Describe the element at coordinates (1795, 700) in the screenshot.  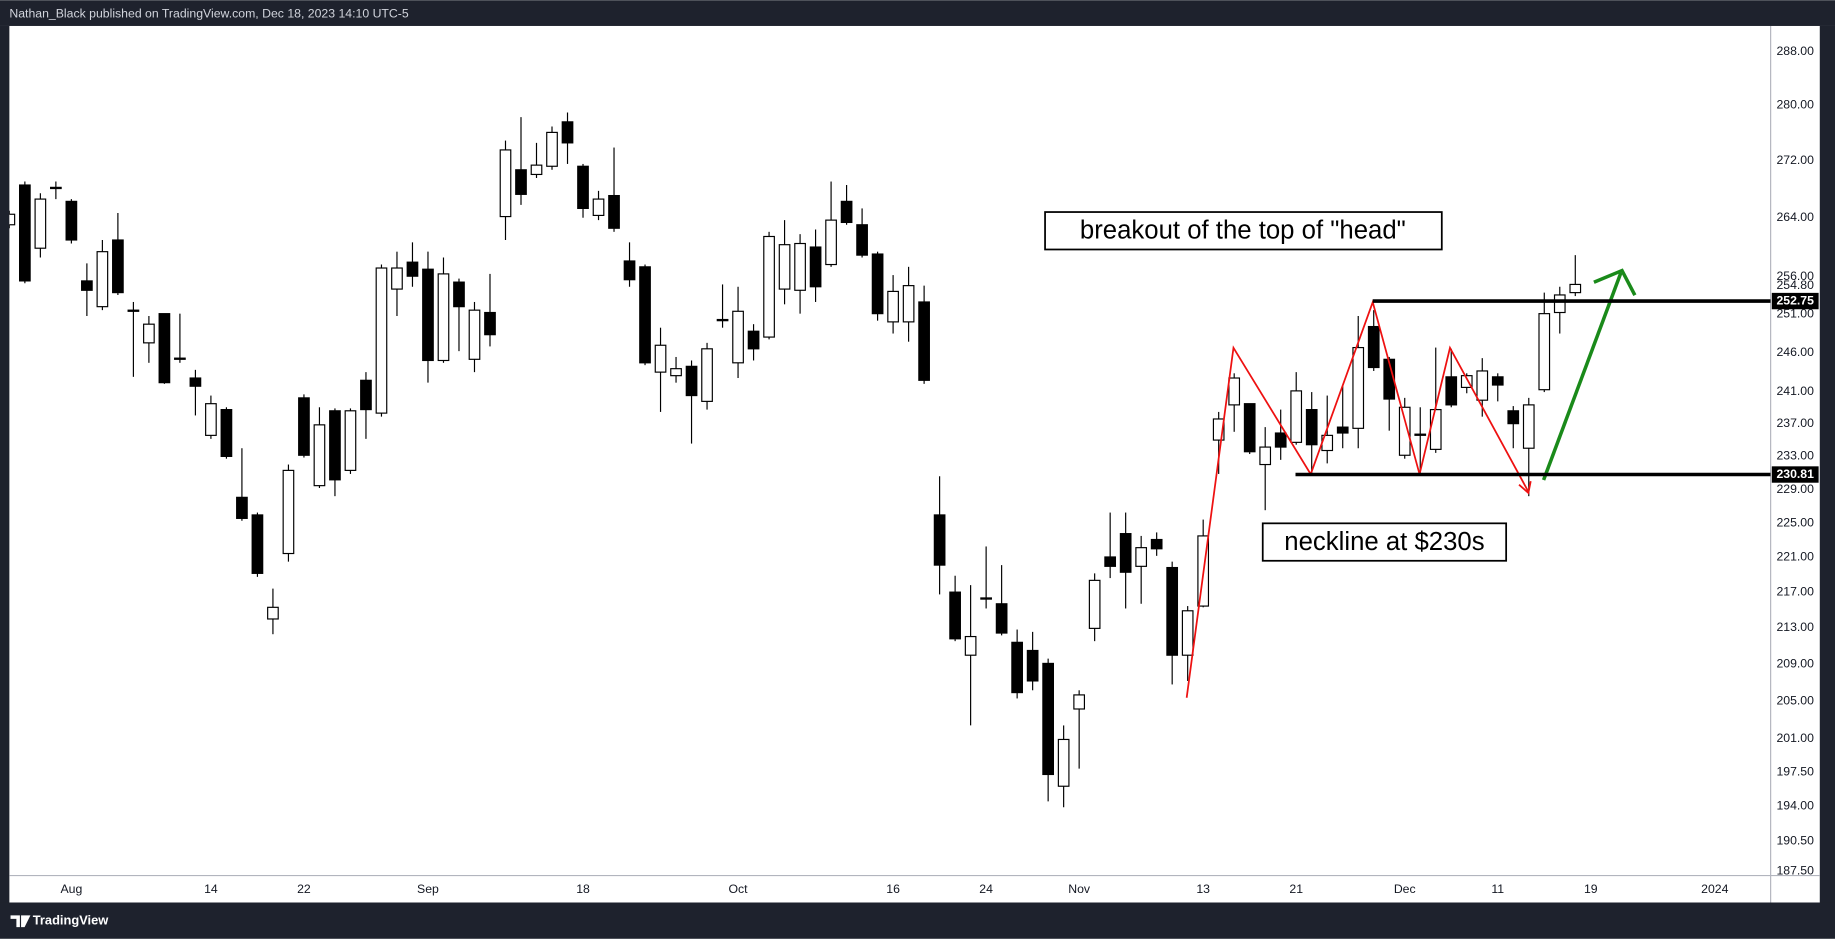
I see `y-tick-label: 205.00` at that location.